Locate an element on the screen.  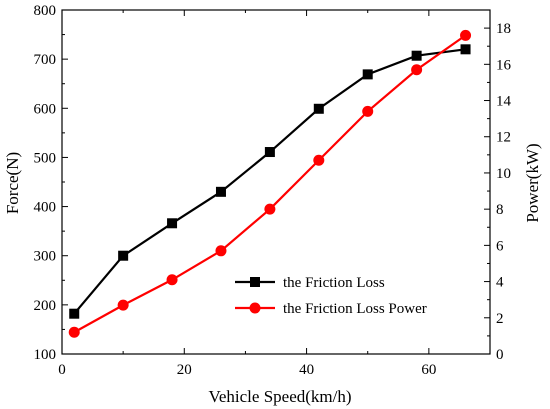
y-left-tick-label: 300 is located at coordinates (45, 257).